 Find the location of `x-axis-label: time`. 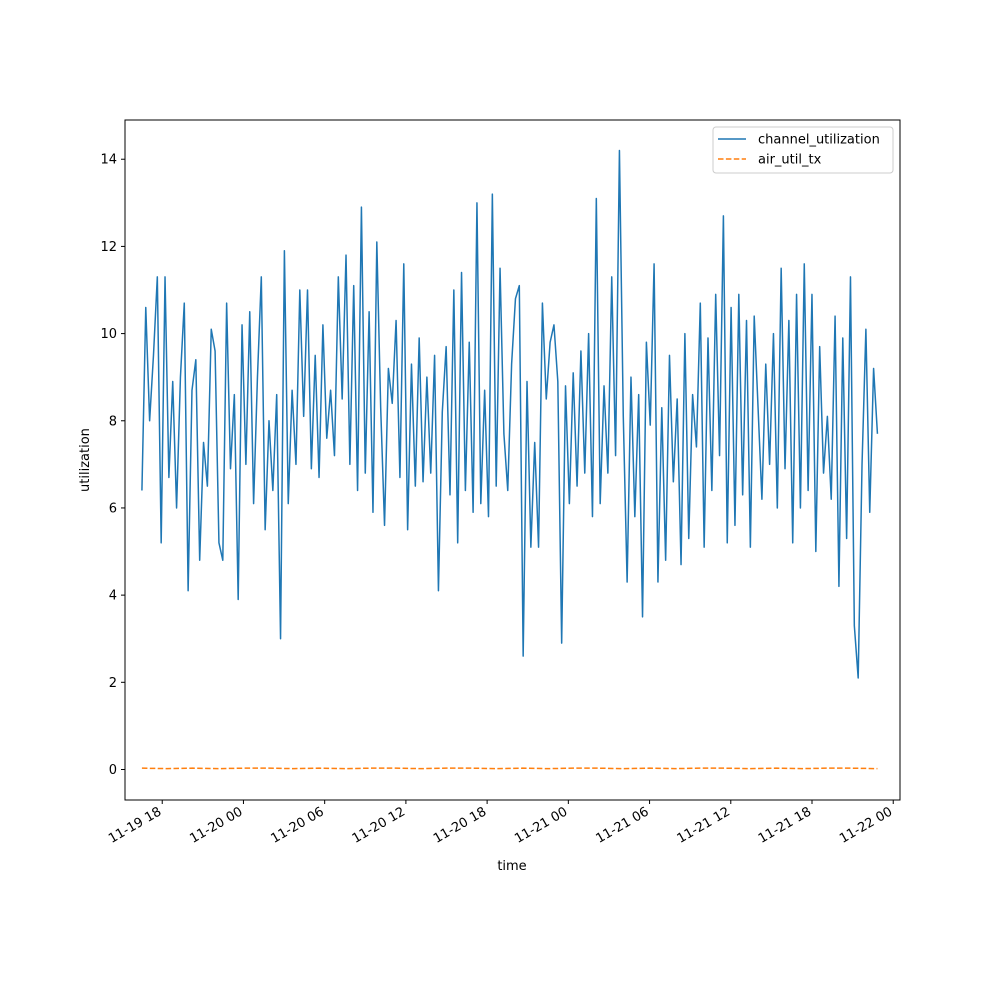

x-axis-label: time is located at coordinates (511, 866).